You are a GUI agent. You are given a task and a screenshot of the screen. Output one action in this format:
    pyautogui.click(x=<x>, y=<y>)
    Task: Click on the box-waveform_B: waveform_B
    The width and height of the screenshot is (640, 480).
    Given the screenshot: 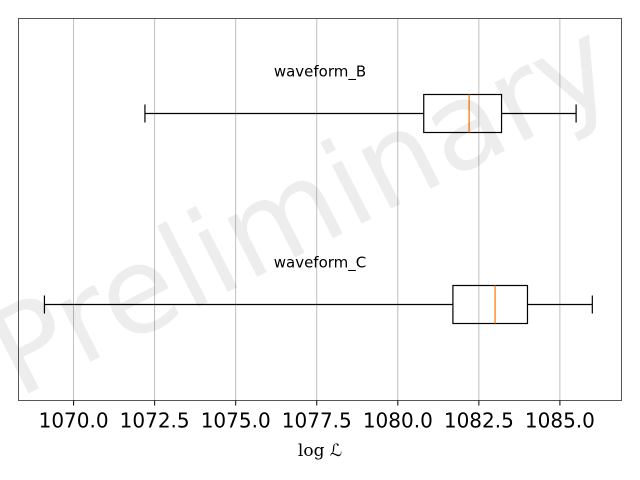 What is the action you would take?
    pyautogui.click(x=360, y=98)
    